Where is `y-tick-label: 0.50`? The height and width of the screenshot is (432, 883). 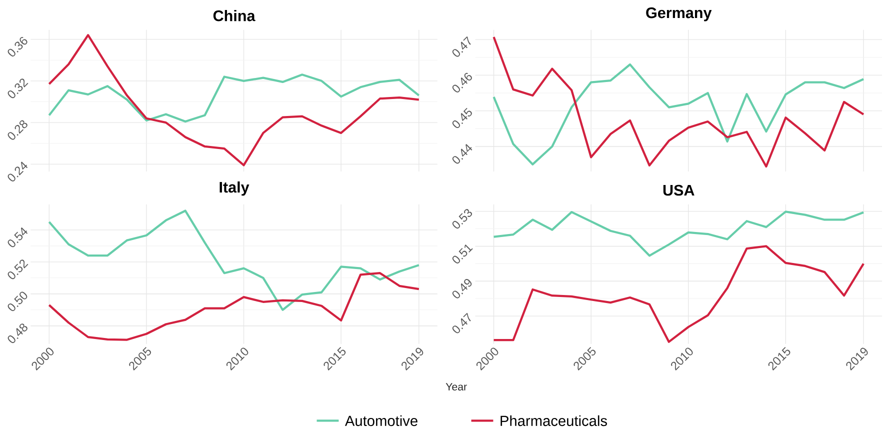 y-tick-label: 0.50 is located at coordinates (18, 302).